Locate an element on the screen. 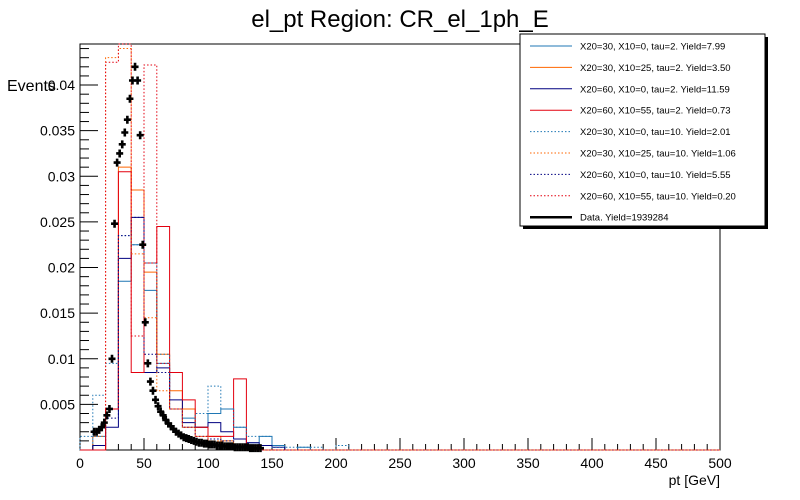  legend-box is located at coordinates (642, 130).